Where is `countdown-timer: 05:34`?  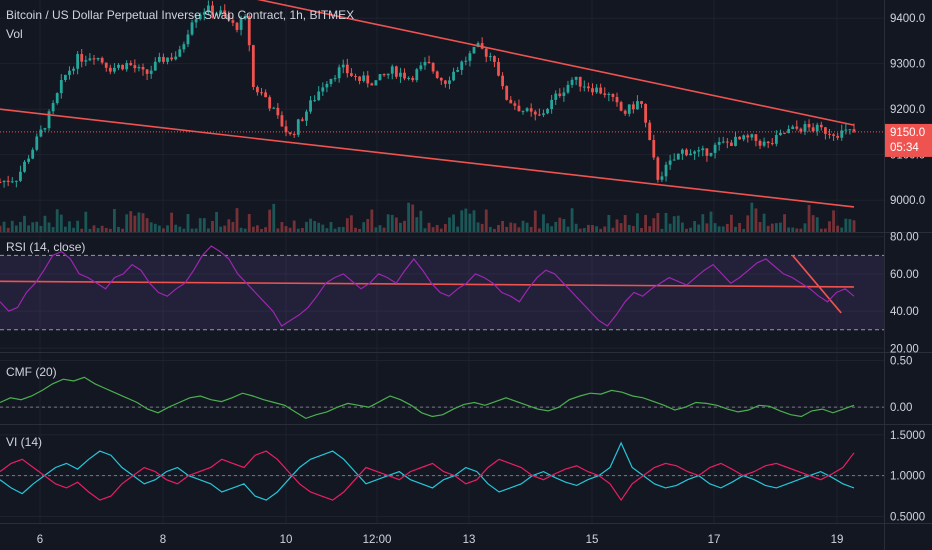
countdown-timer: 05:34 is located at coordinates (904, 148).